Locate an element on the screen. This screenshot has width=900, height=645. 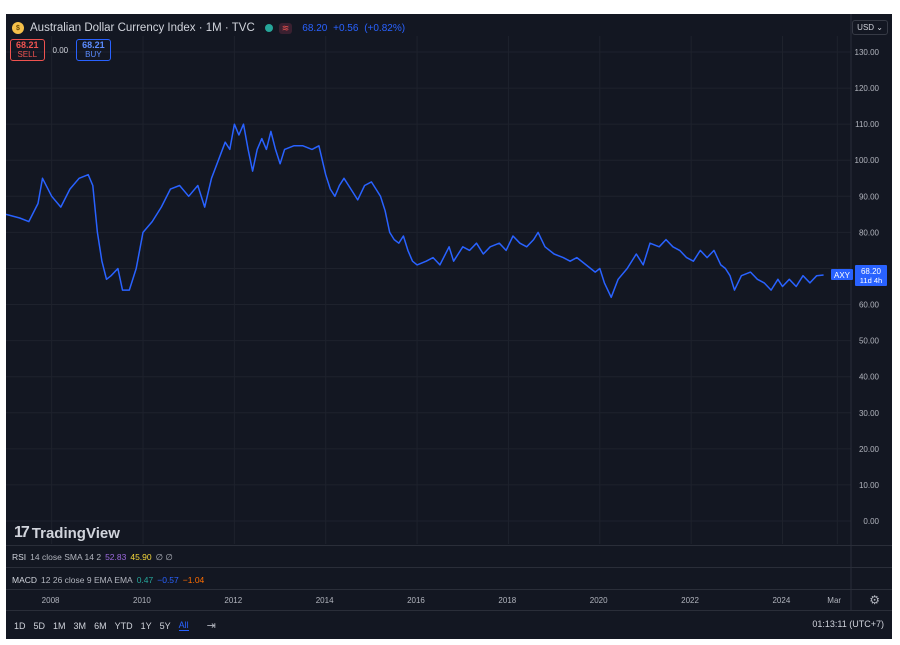
y-tick-label: 50.00 is located at coordinates (869, 341).